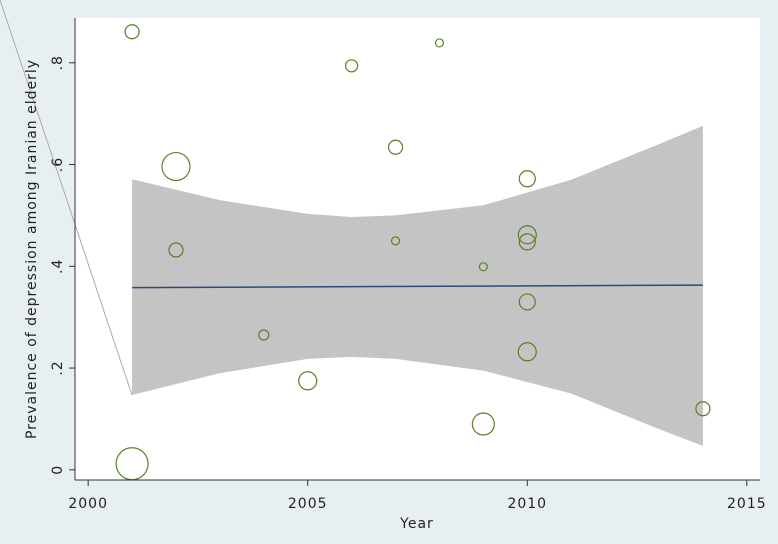  Describe the element at coordinates (527, 504) in the screenshot. I see `x-tick-label: 2010` at that location.